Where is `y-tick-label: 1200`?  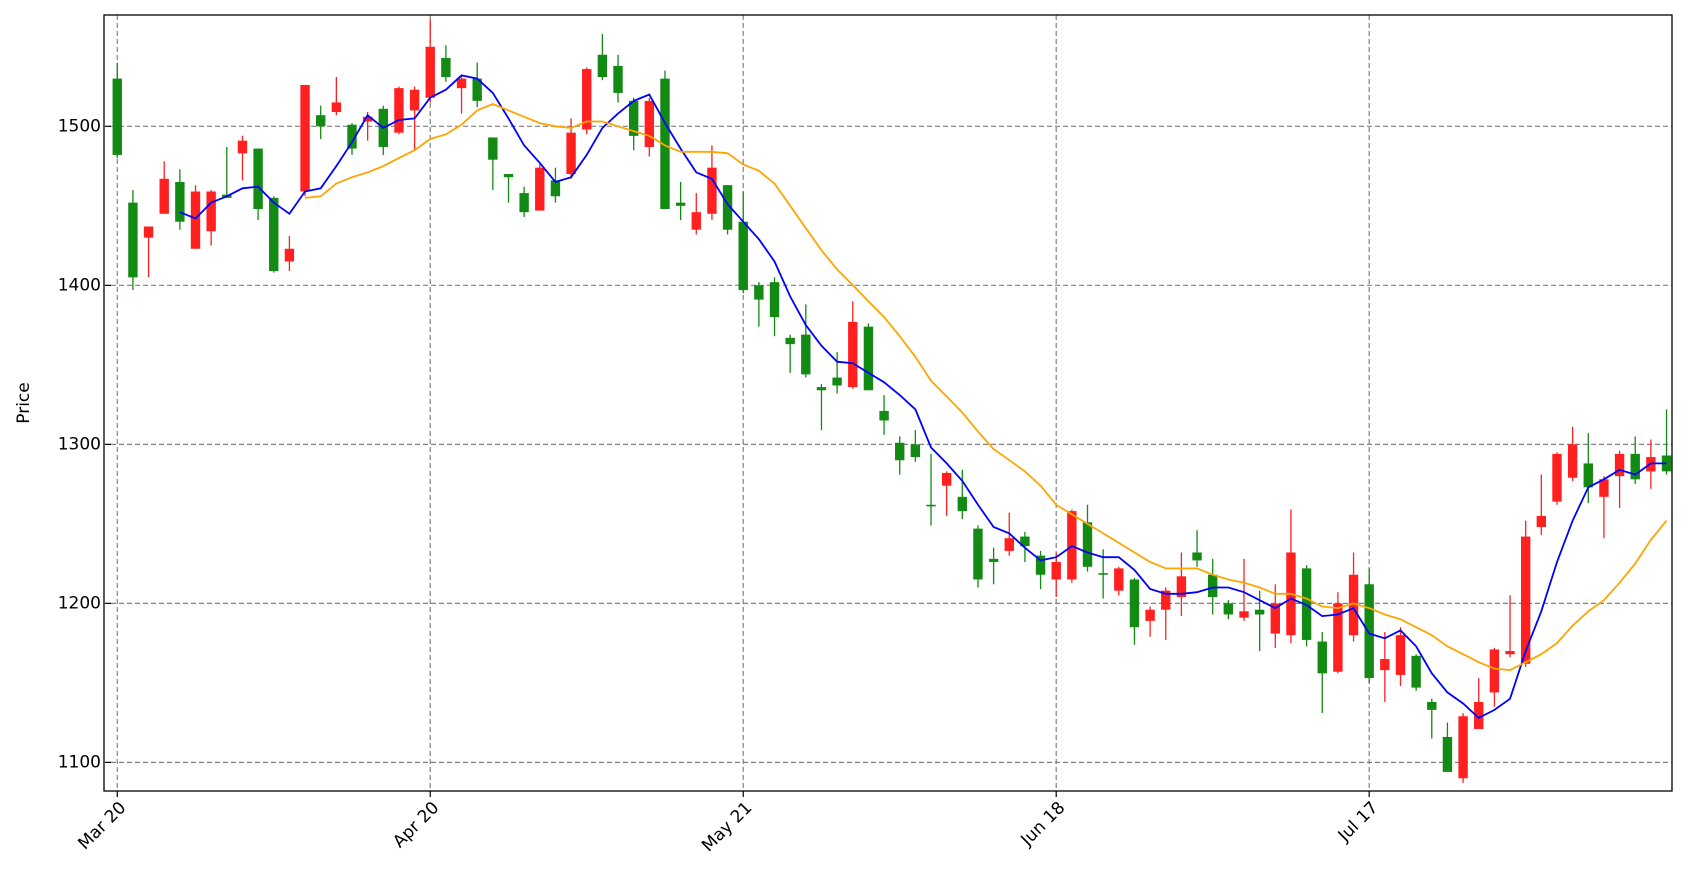
y-tick-label: 1200 is located at coordinates (79, 603).